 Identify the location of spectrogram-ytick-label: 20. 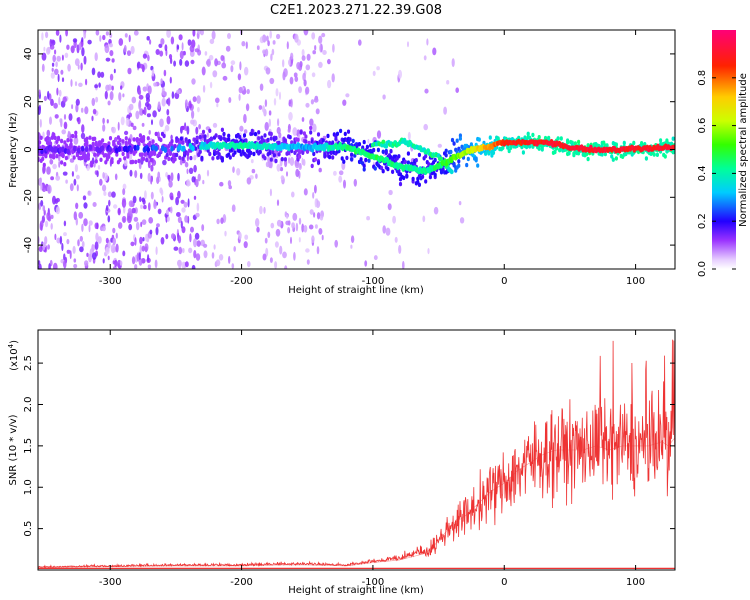
(28, 101).